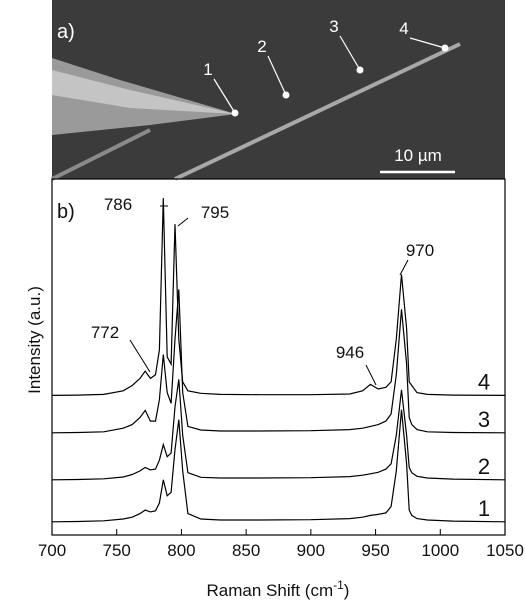  I want to click on x-tick-label: 1050, so click(505, 550).